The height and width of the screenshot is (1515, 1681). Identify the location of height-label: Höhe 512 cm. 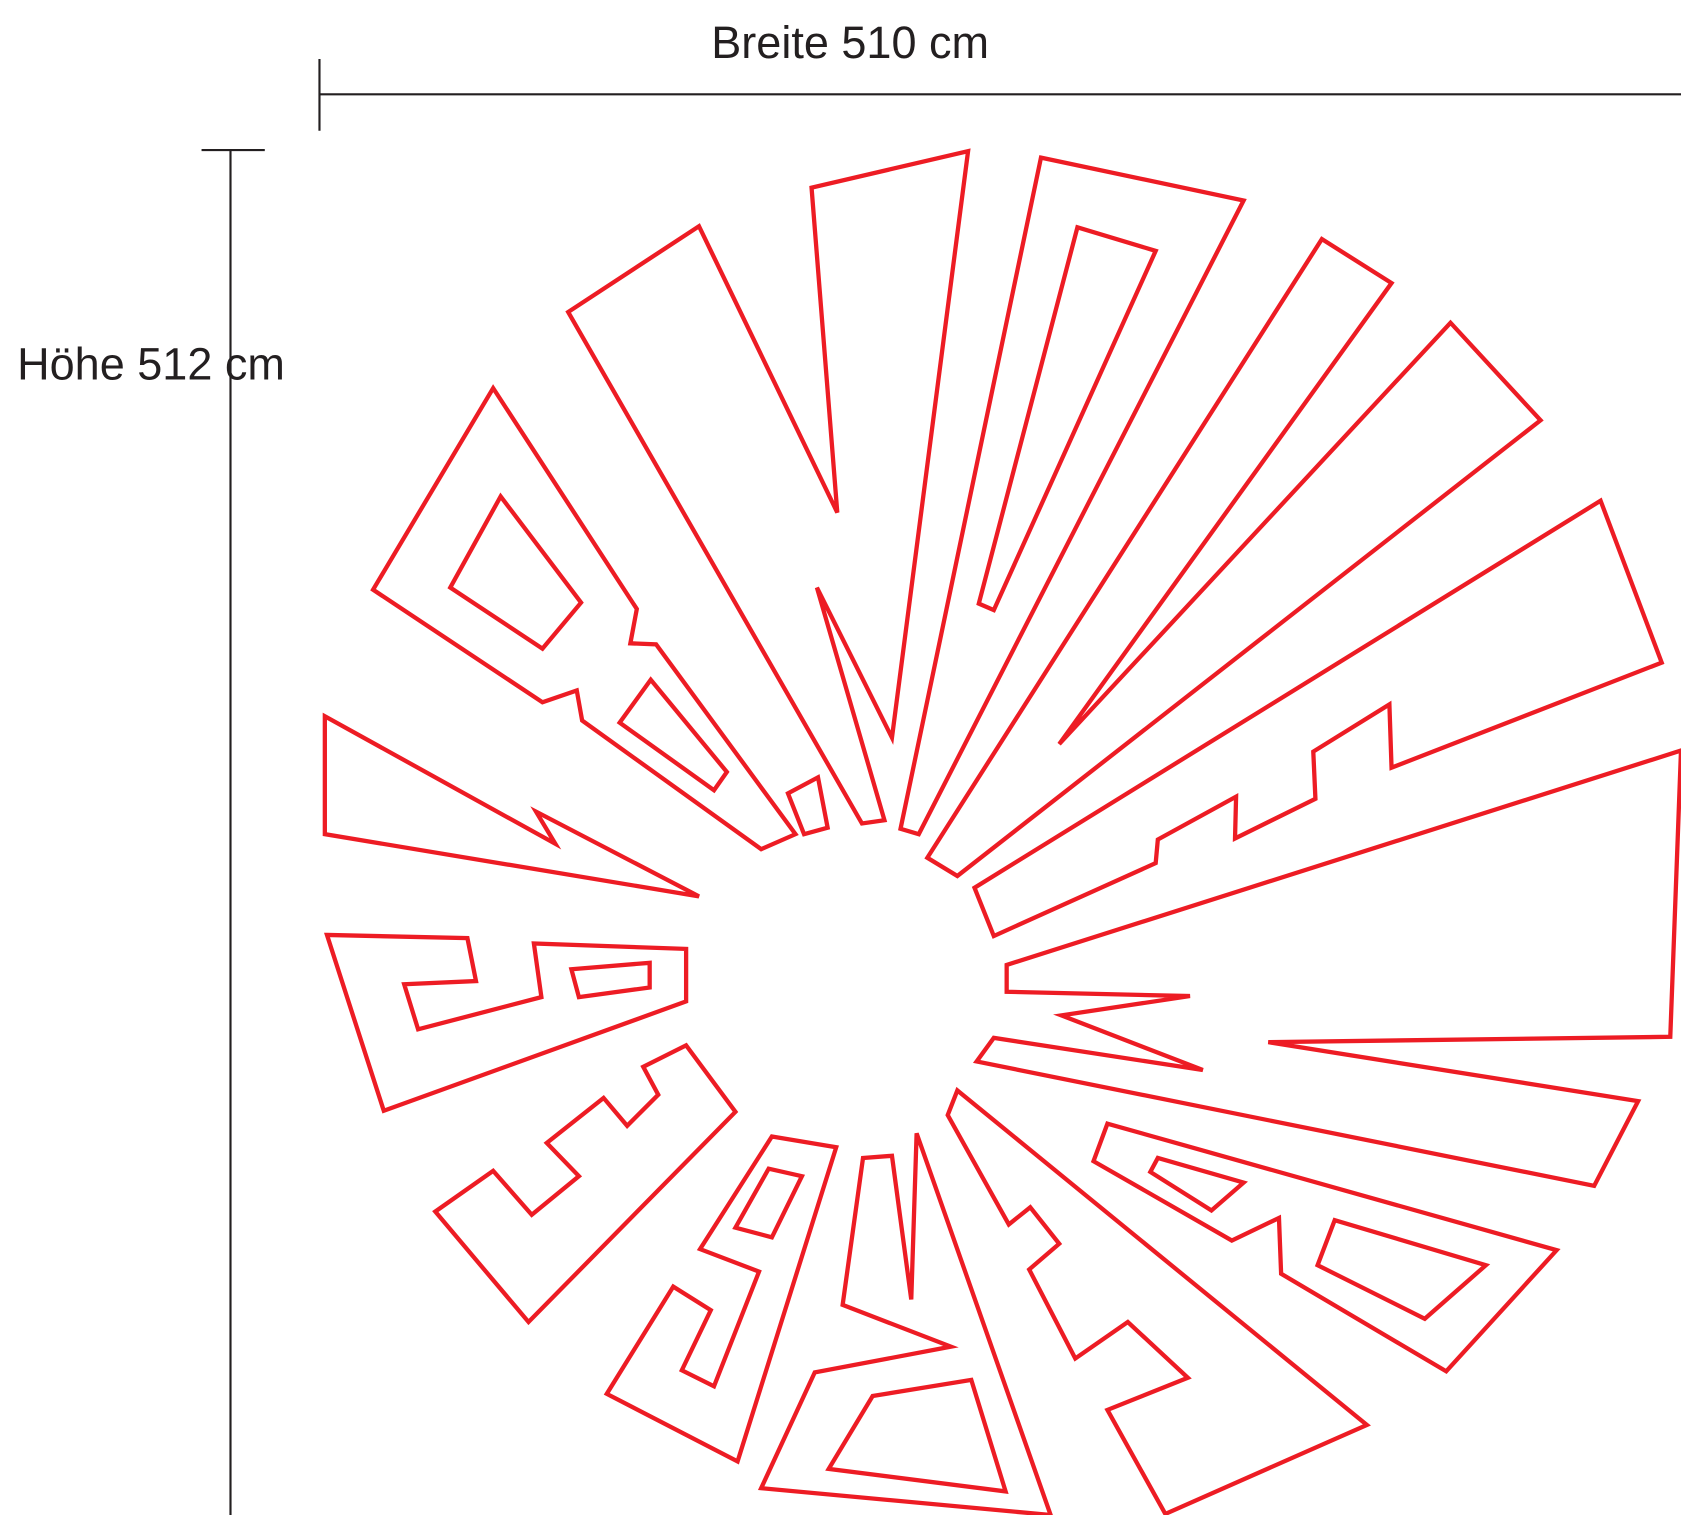
(151, 364).